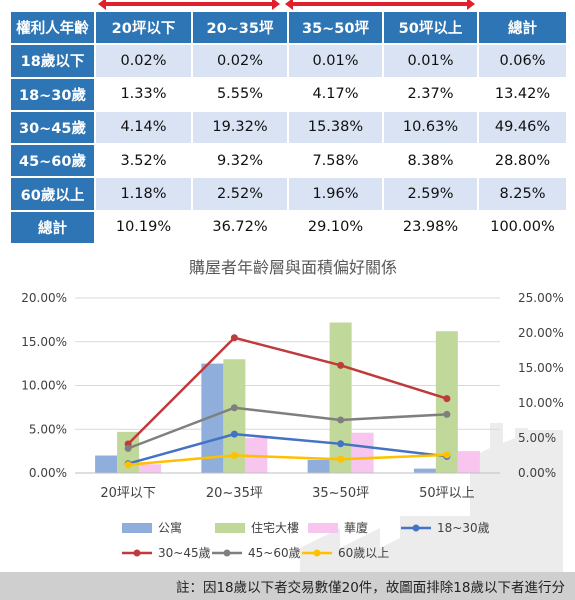 The height and width of the screenshot is (600, 575). I want to click on x-axis: 20坪以下 20~35坪 35~50坪 50坪以上, so click(287, 486).